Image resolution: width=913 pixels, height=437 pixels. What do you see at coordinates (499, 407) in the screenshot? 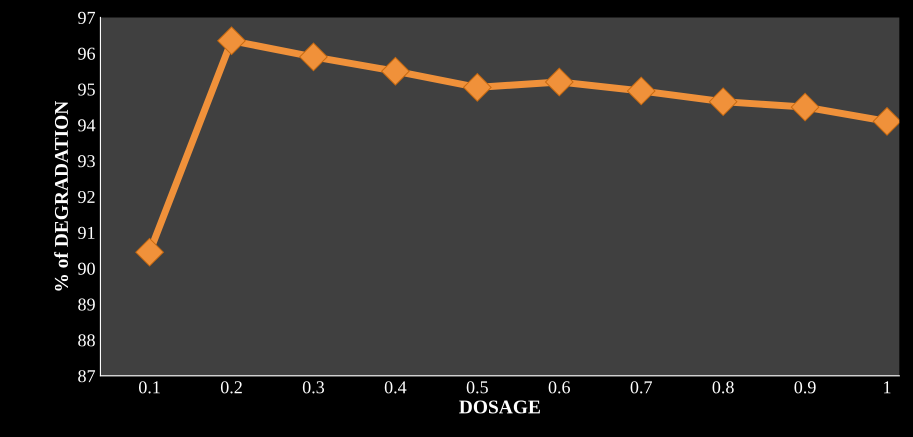
I see `x-axis-title: DOSAGE` at bounding box center [499, 407].